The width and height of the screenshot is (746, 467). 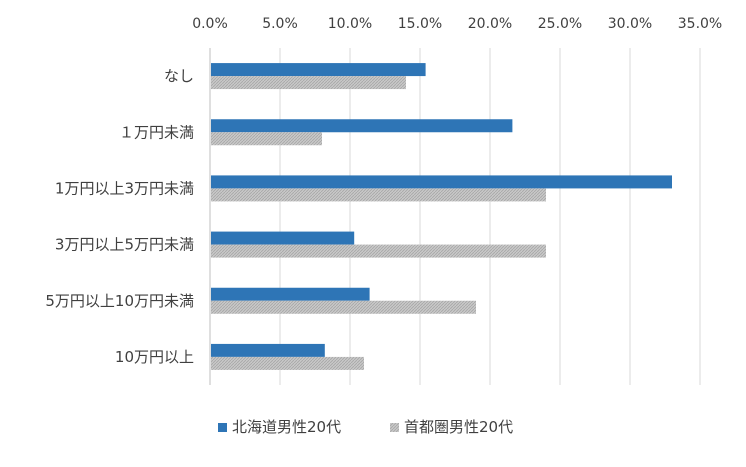 What do you see at coordinates (154, 357) in the screenshot?
I see `category-label: 10万円以上` at bounding box center [154, 357].